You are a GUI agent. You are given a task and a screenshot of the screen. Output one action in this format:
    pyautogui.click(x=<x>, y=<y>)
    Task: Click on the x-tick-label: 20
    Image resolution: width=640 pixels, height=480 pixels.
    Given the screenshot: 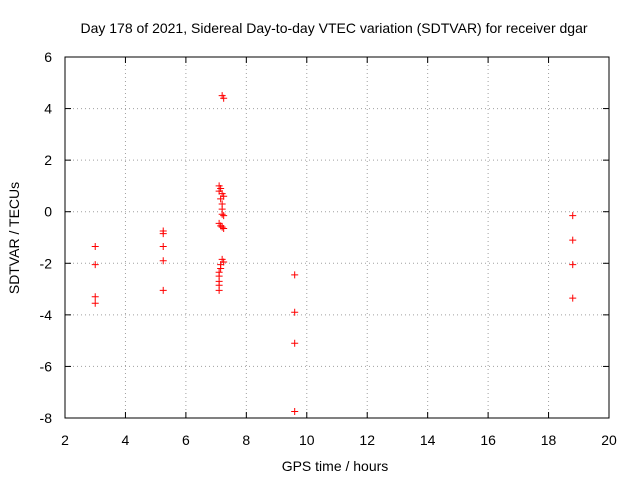 What is the action you would take?
    pyautogui.click(x=609, y=440)
    